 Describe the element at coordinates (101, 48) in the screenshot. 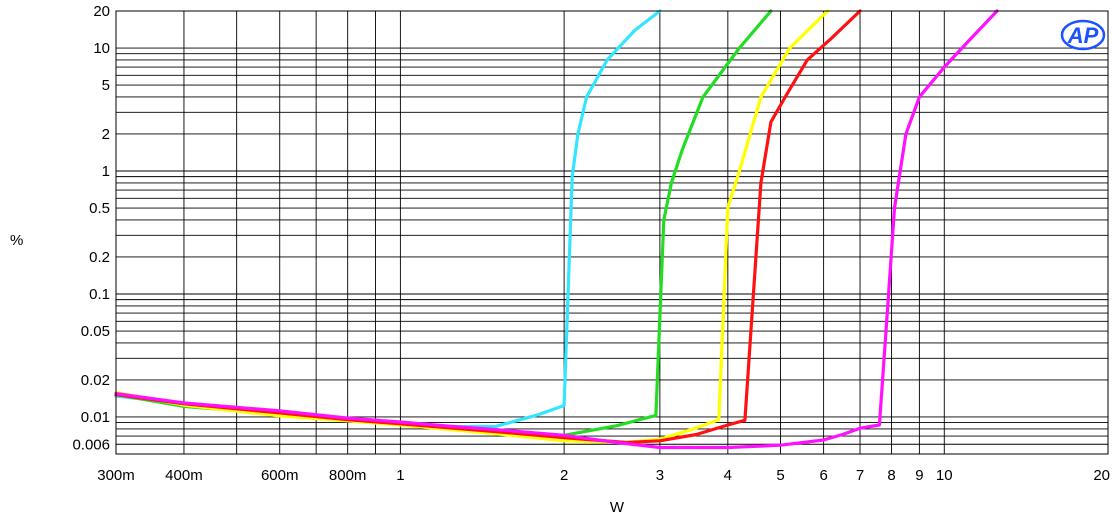

I see `y-tick-label: 10` at that location.